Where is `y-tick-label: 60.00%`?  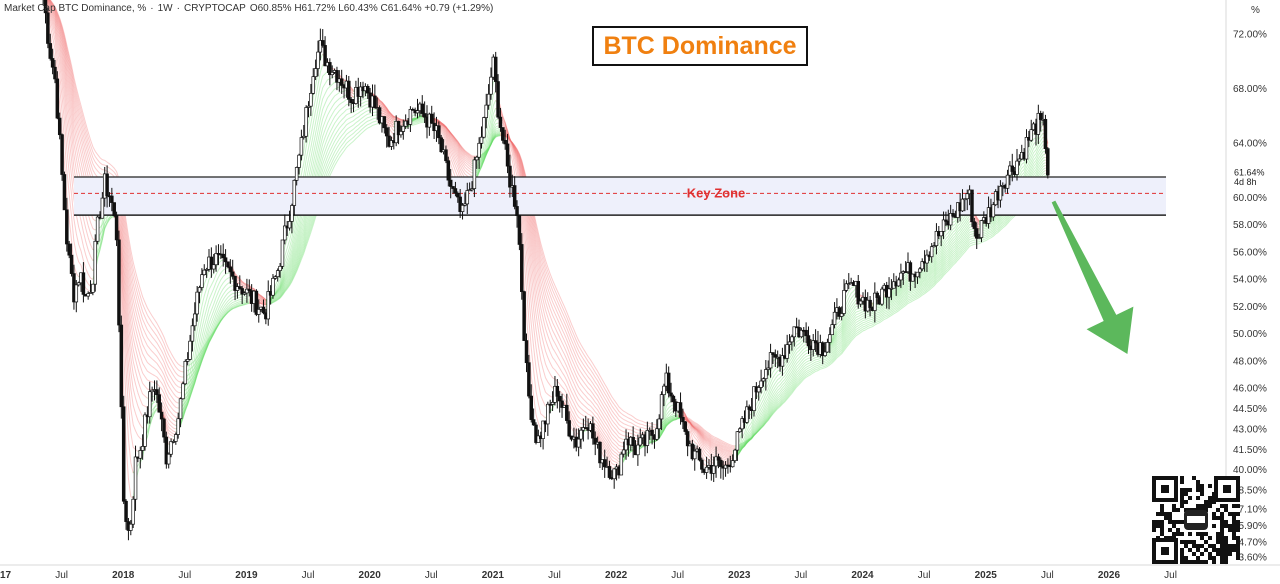
y-tick-label: 60.00% is located at coordinates (1250, 198).